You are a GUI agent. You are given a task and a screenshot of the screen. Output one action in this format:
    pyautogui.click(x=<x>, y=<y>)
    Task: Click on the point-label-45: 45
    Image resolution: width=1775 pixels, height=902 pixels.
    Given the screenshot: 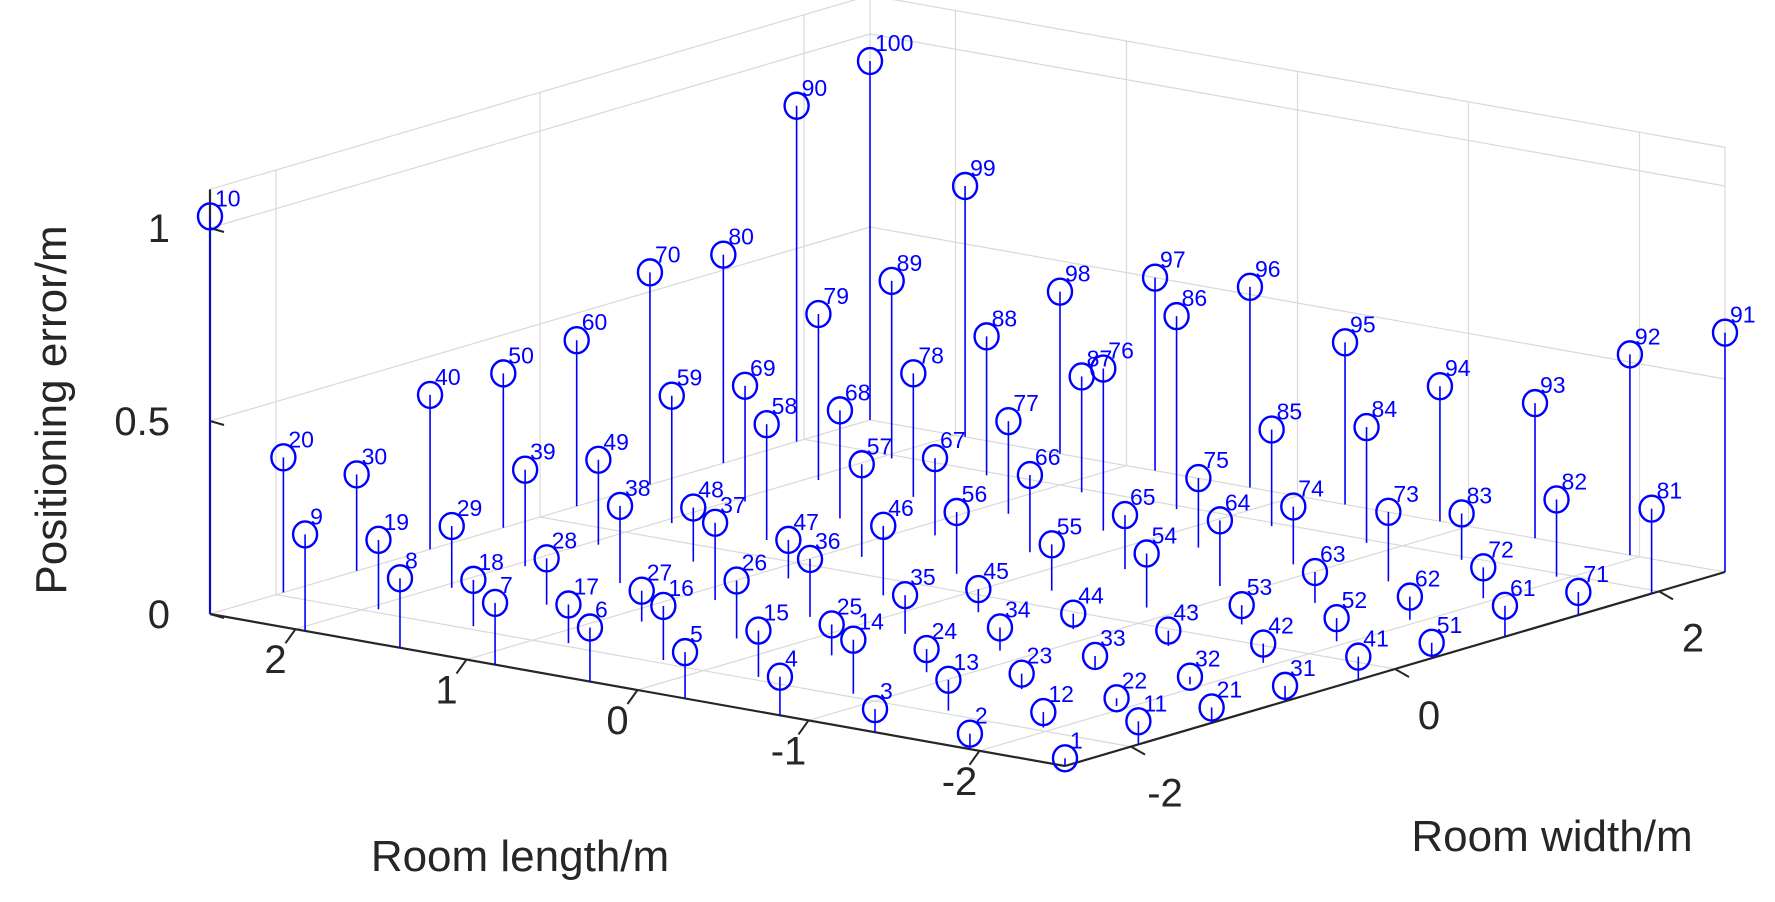 What is the action you would take?
    pyautogui.click(x=996, y=571)
    